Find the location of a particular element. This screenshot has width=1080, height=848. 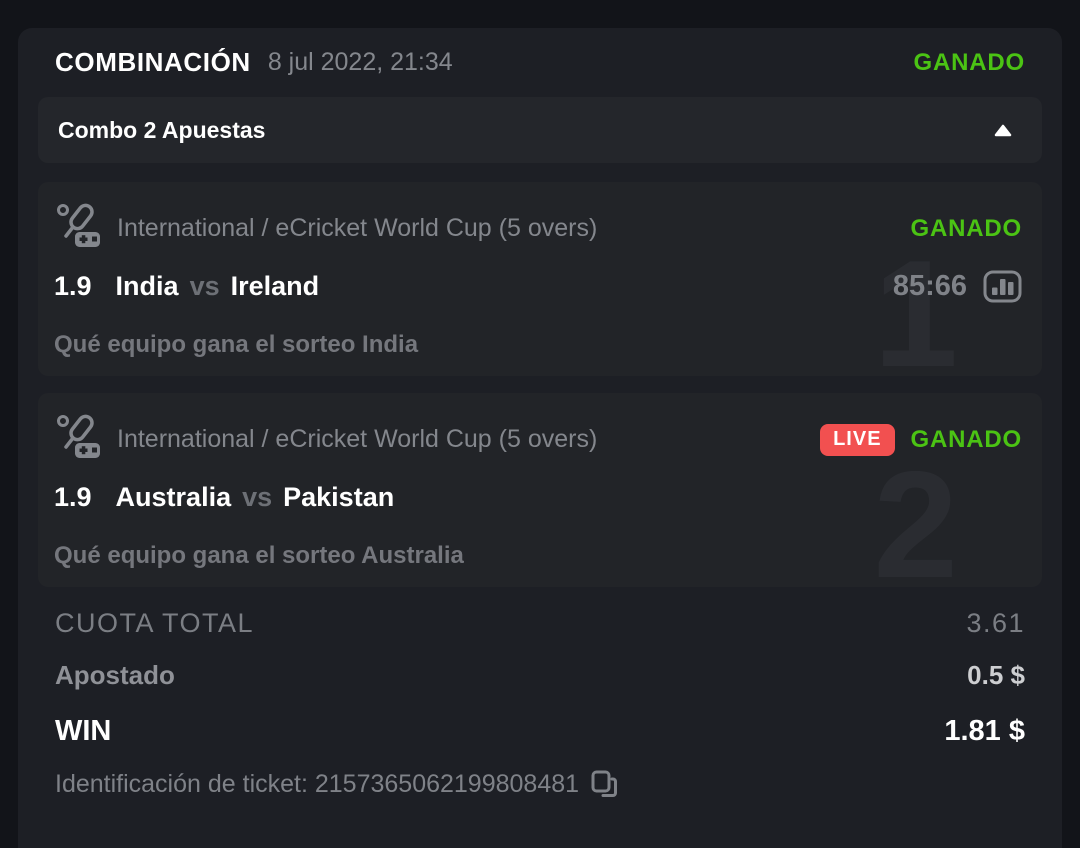

copy-ticket-id-button is located at coordinates (604, 784).